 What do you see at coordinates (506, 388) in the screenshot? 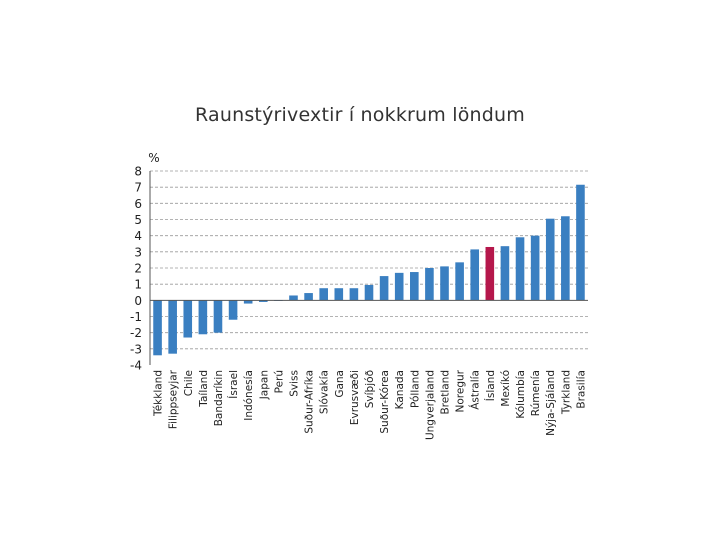
I see `x-tick-label: Mexíkó` at bounding box center [506, 388].